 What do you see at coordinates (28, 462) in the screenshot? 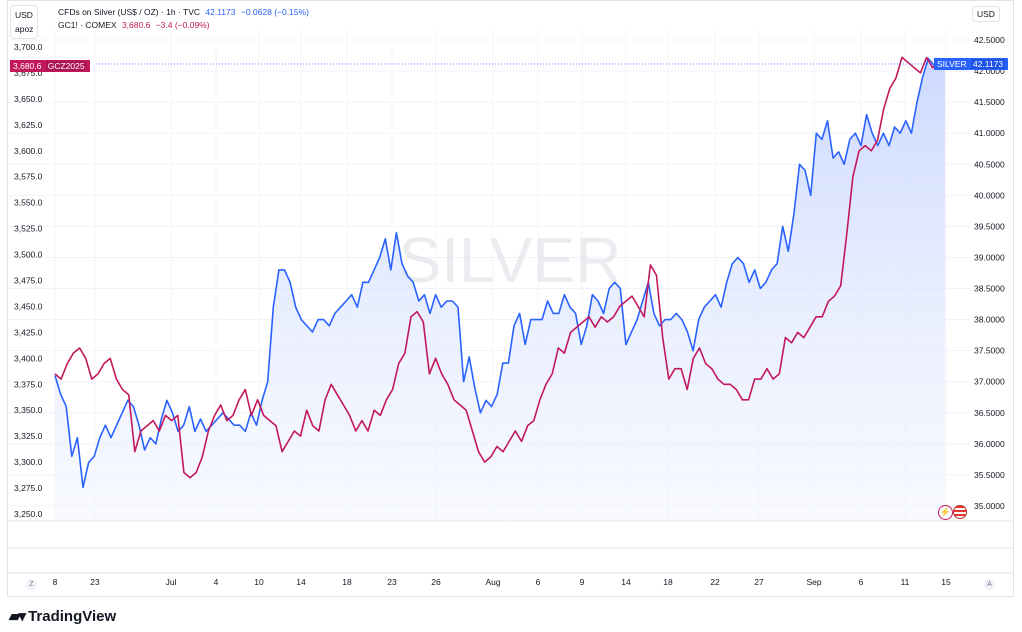
I see `left-axis-tick: 3,300.0` at bounding box center [28, 462].